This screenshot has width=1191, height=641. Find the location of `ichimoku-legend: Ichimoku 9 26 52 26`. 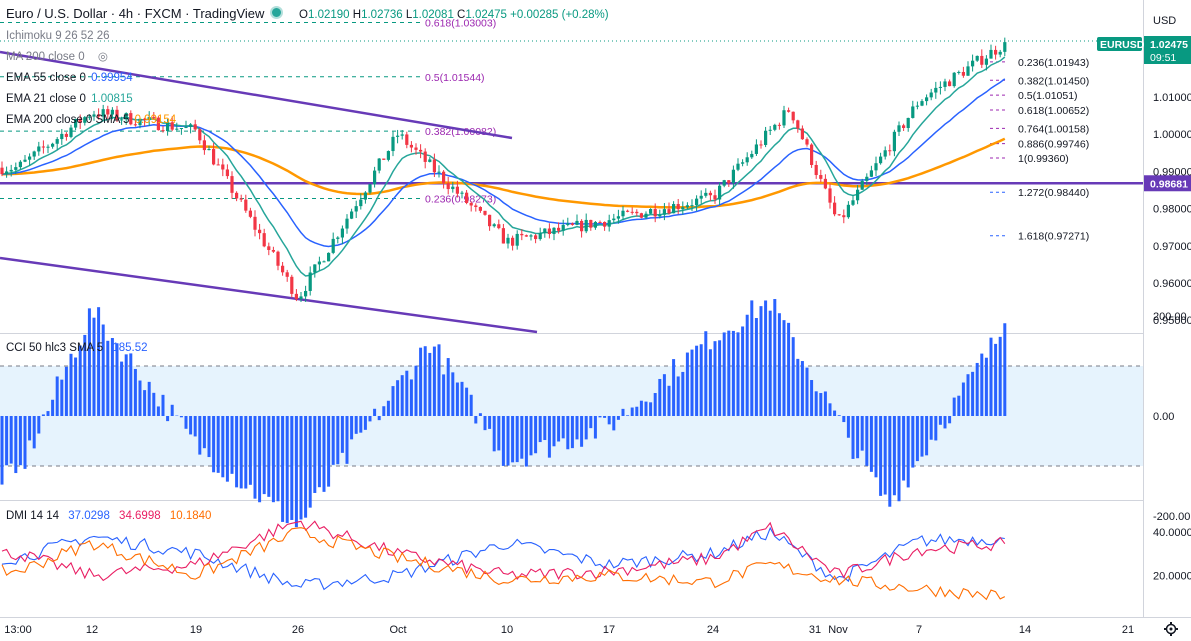

ichimoku-legend: Ichimoku 9 26 52 26 is located at coordinates (58, 36).